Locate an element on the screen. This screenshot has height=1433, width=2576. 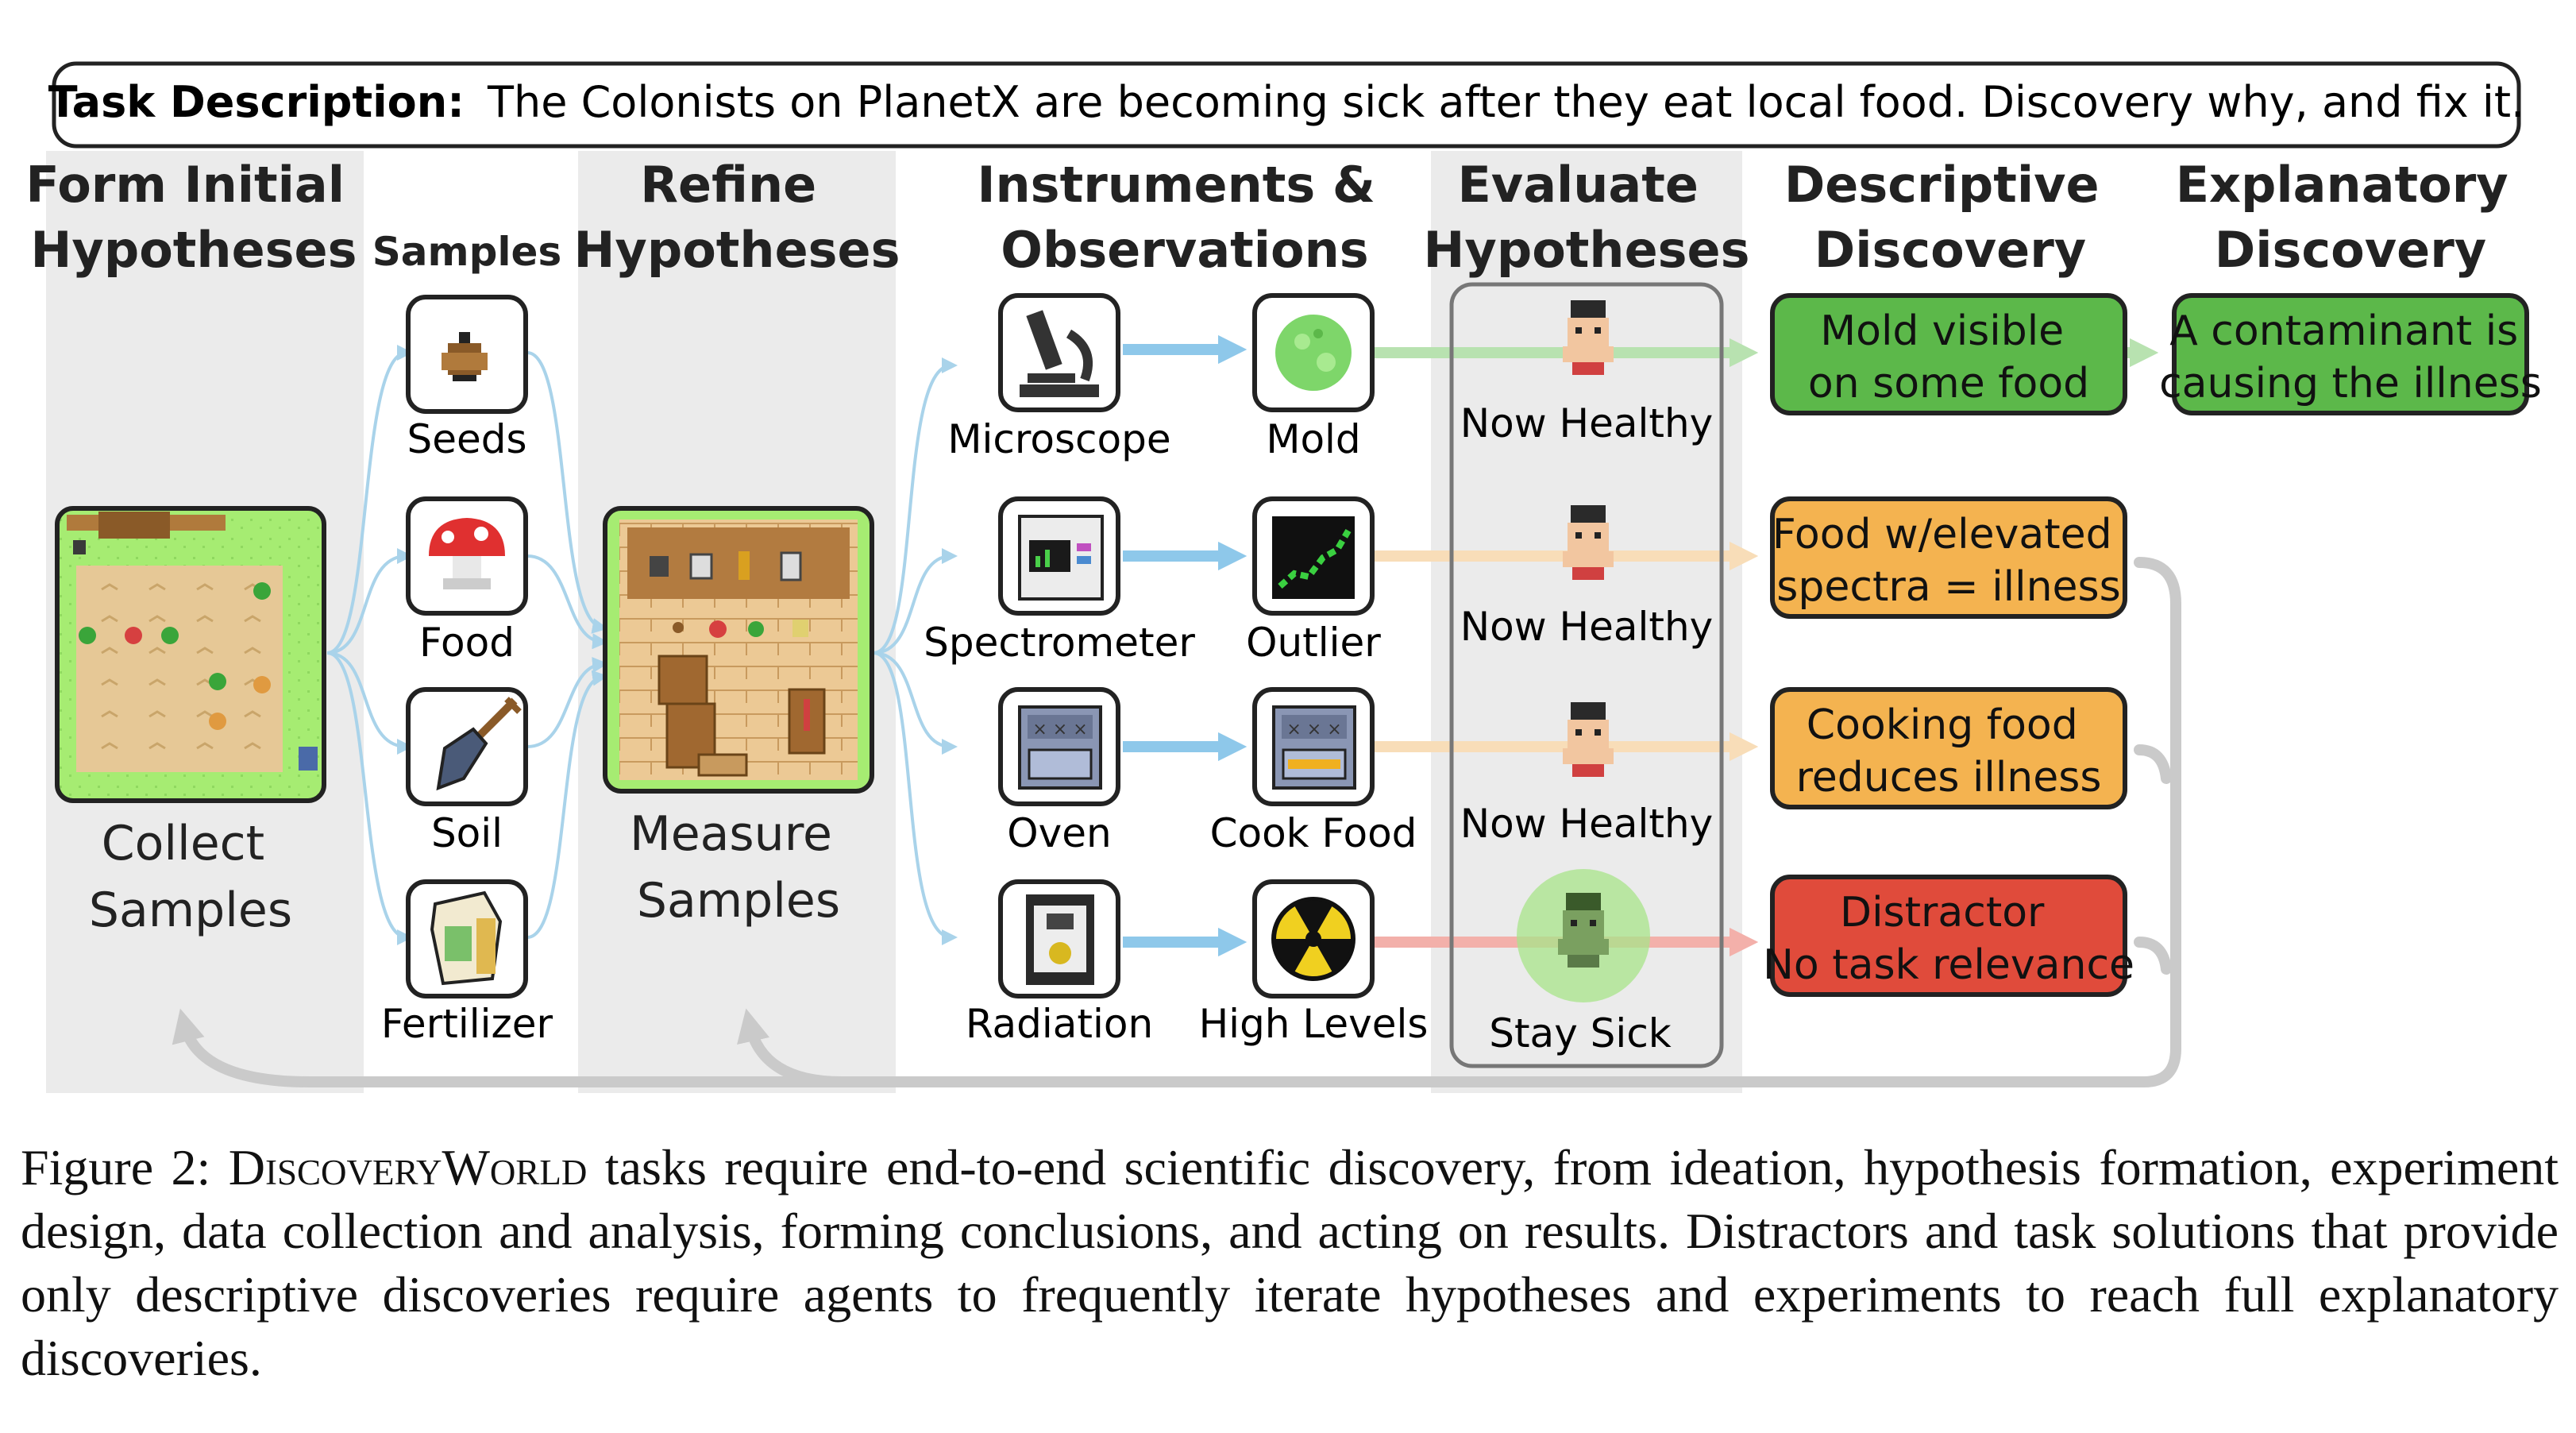
descriptive-discovery-4: Distractor No task relevance is located at coordinates (1949, 936).